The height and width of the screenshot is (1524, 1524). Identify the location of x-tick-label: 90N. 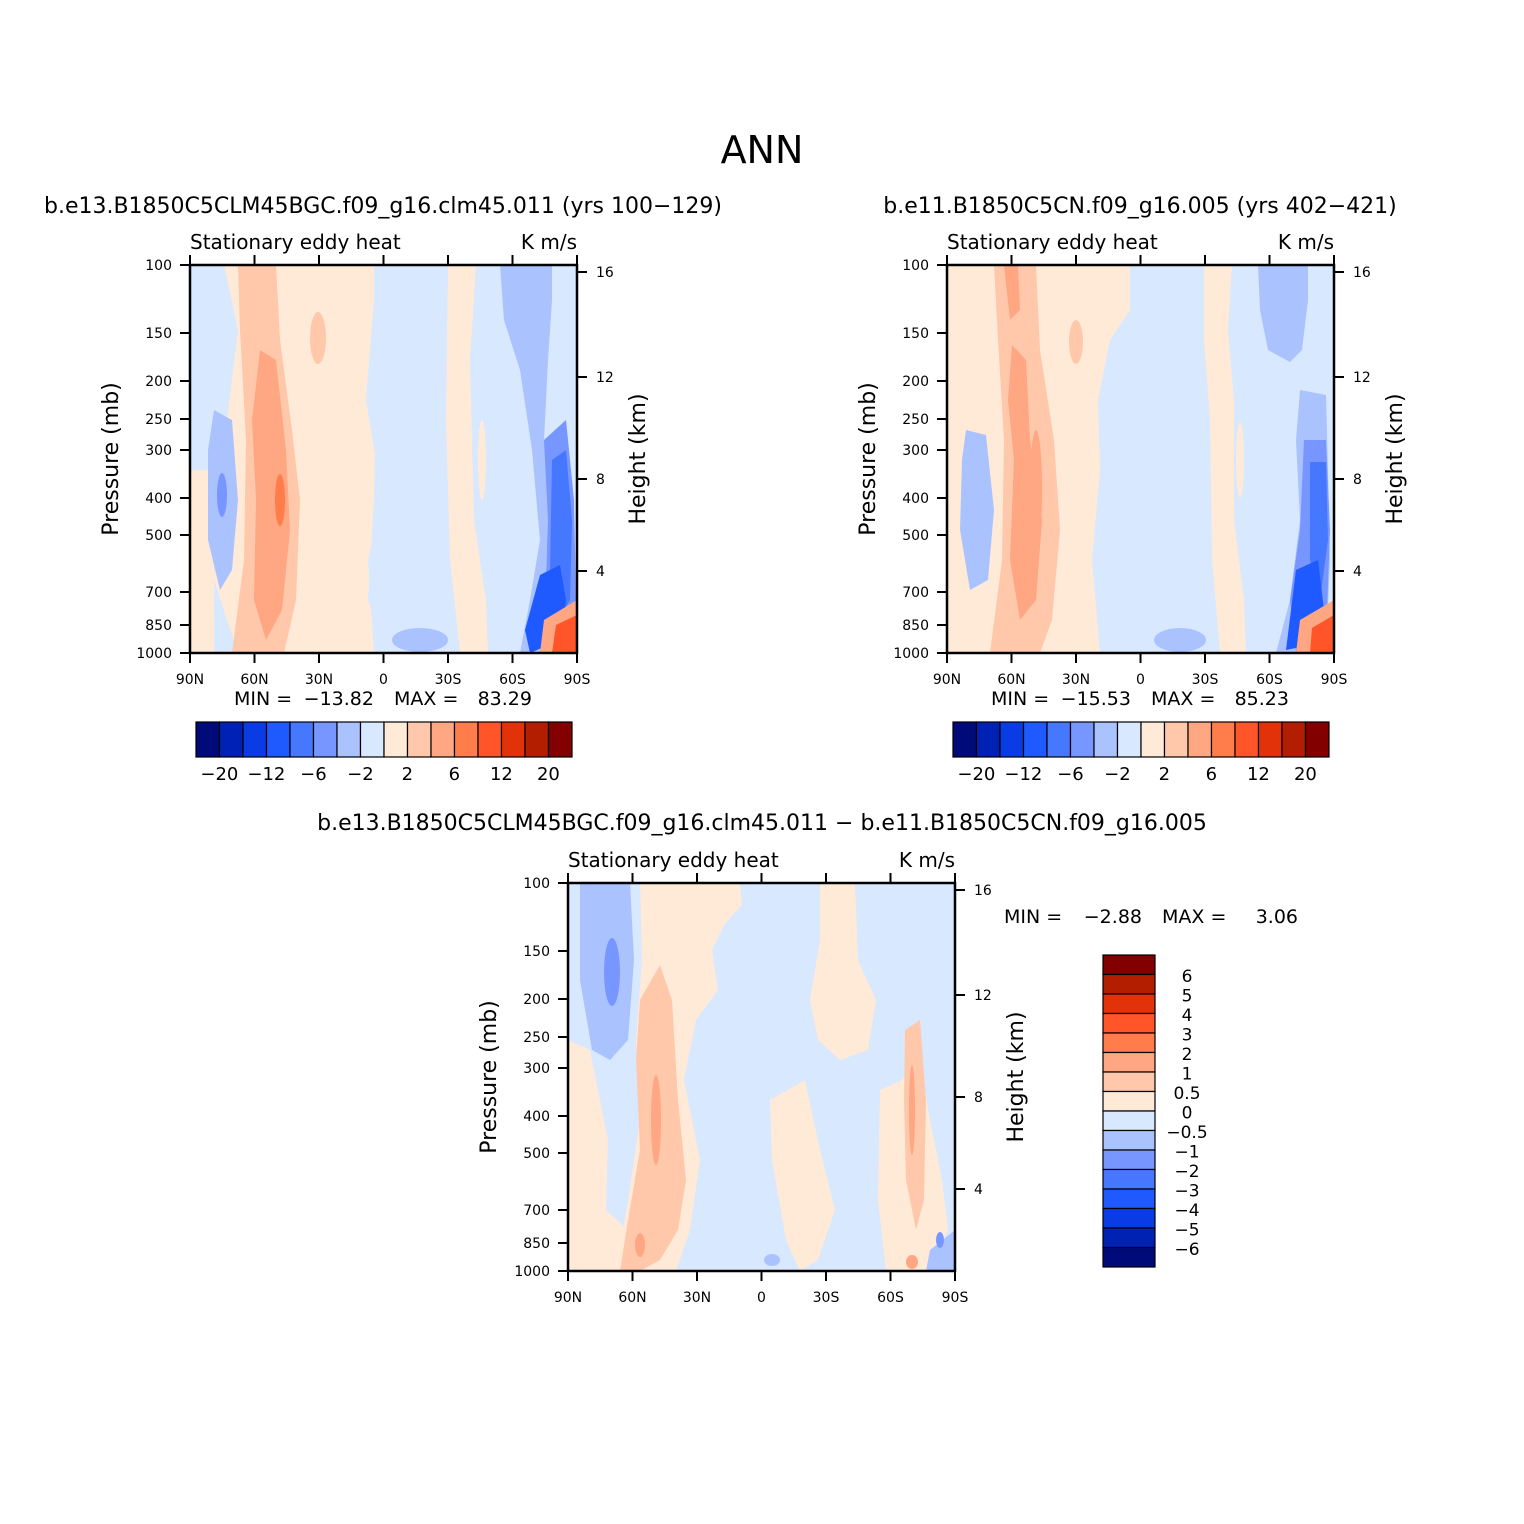
(947, 680).